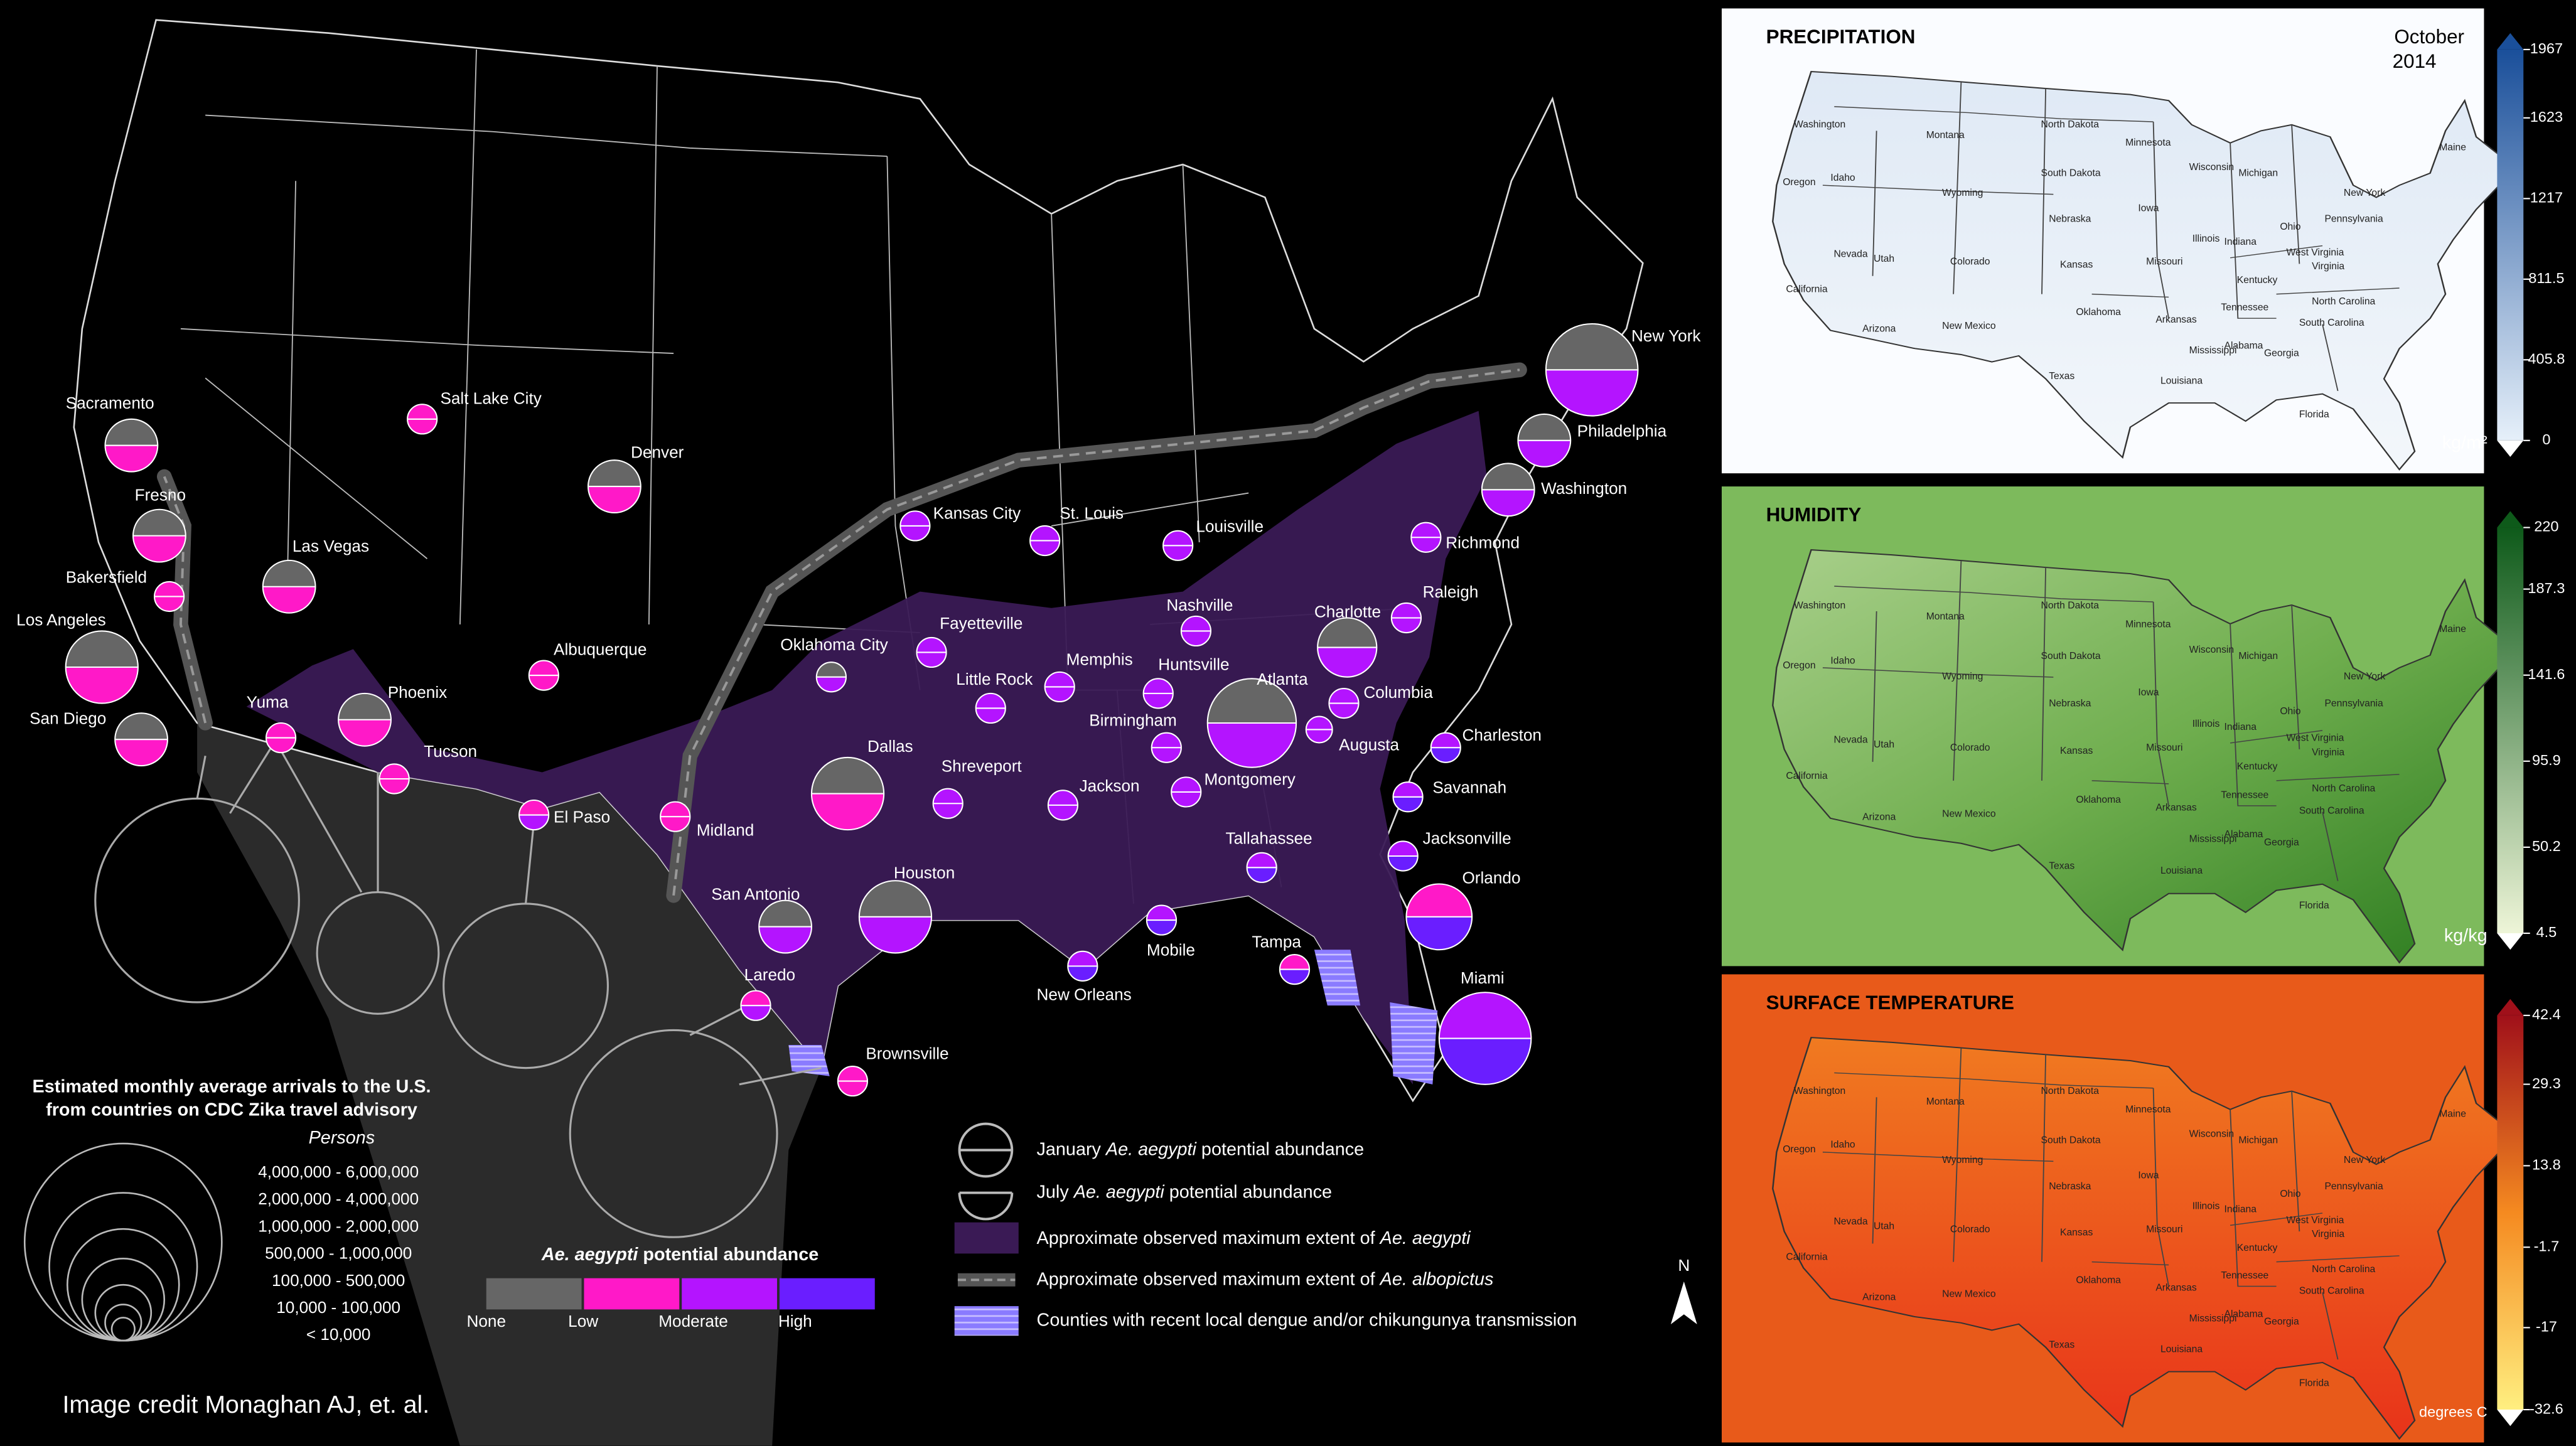  I want to click on city-label: Washington, so click(1584, 488).